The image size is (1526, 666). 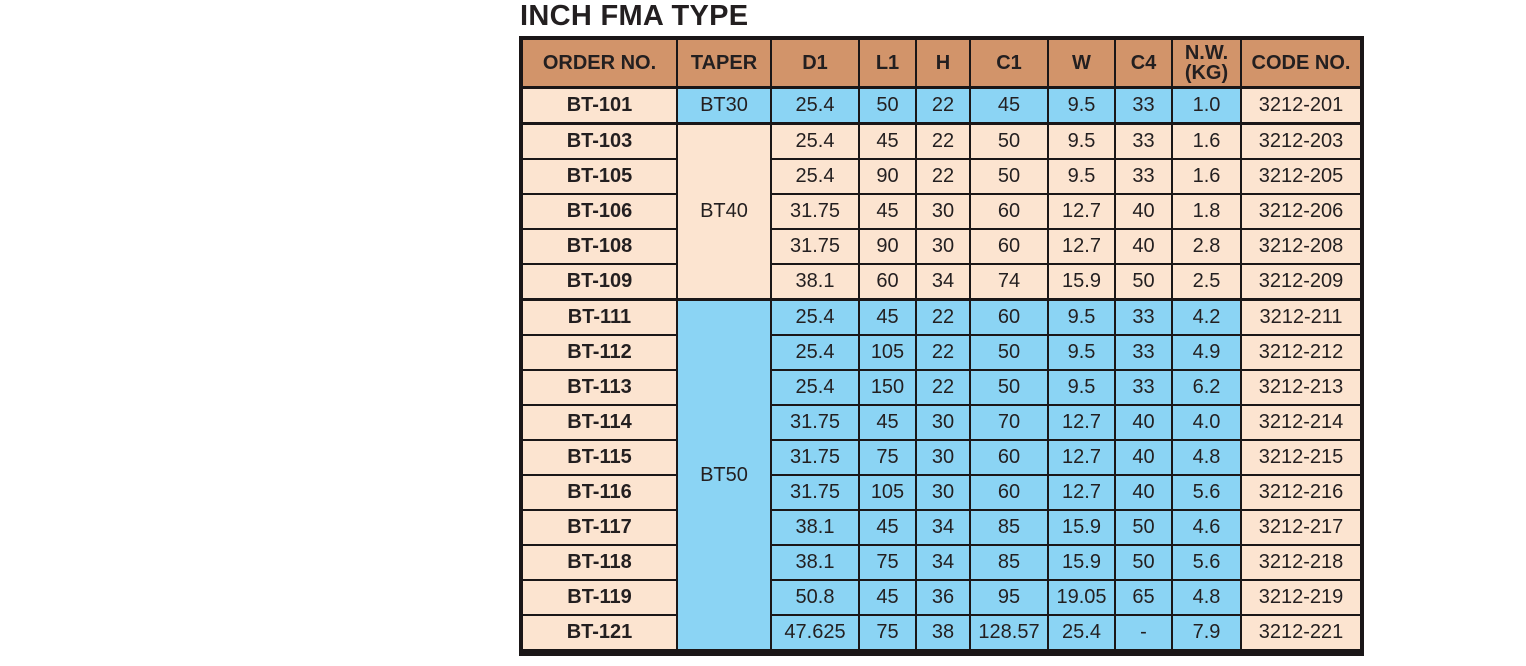 I want to click on page-title: INCH FMA TYPE, so click(x=634, y=16).